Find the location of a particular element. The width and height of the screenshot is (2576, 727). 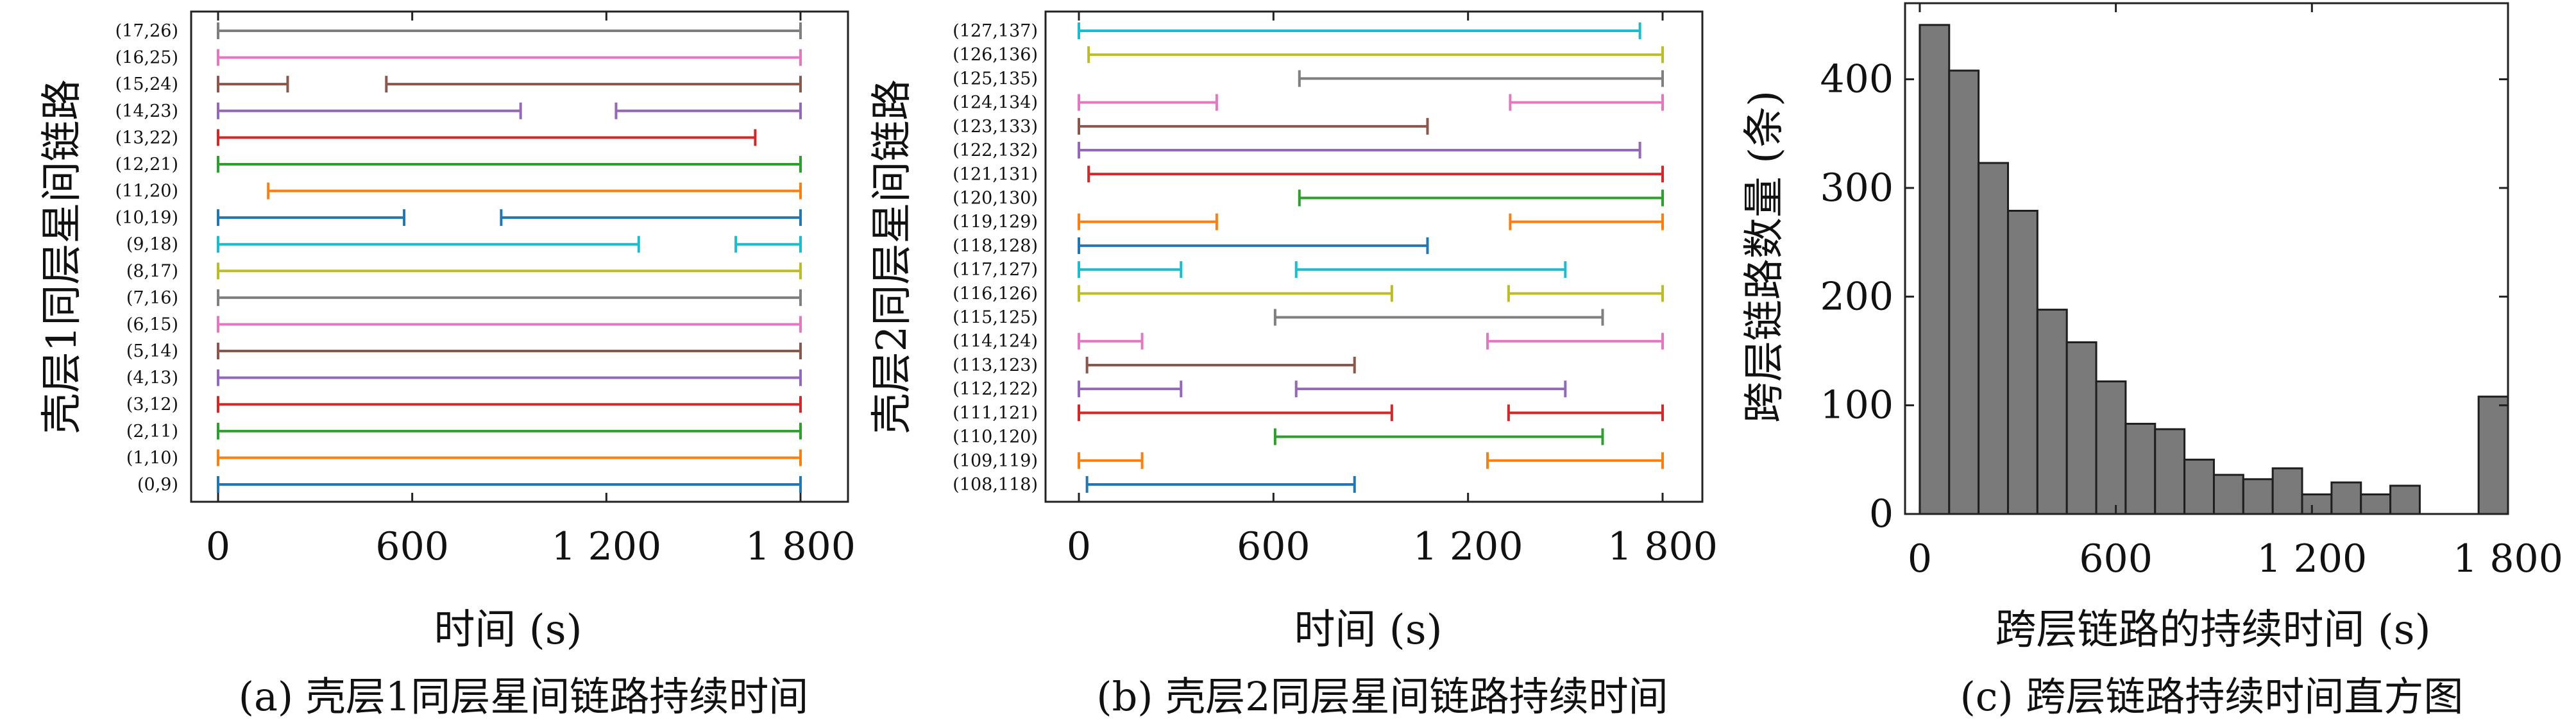

panel-b-link-label: (117,127) is located at coordinates (995, 270).